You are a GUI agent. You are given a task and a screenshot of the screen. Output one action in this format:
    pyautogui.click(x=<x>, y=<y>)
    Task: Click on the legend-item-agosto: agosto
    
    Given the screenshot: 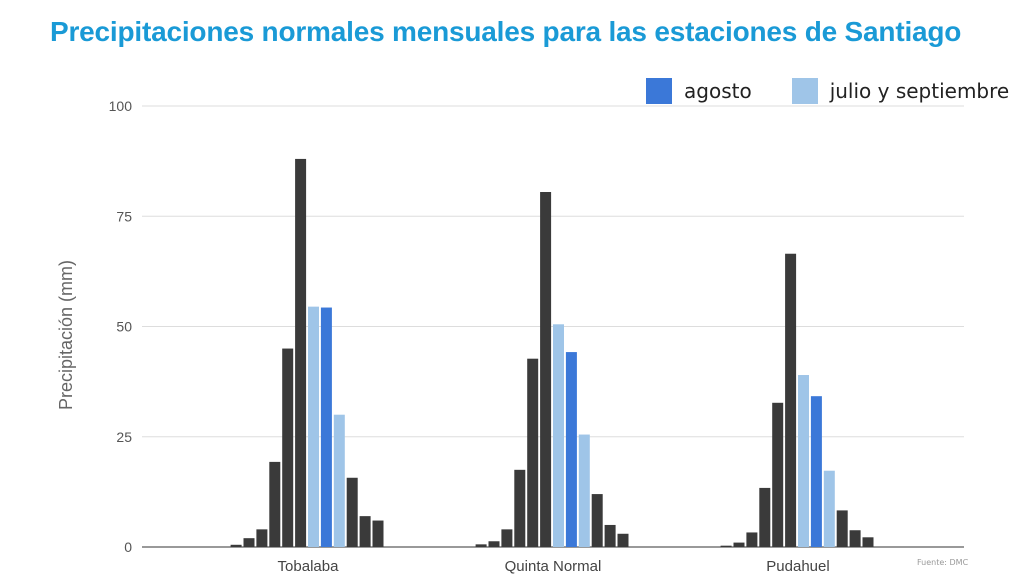 What is the action you would take?
    pyautogui.click(x=699, y=91)
    